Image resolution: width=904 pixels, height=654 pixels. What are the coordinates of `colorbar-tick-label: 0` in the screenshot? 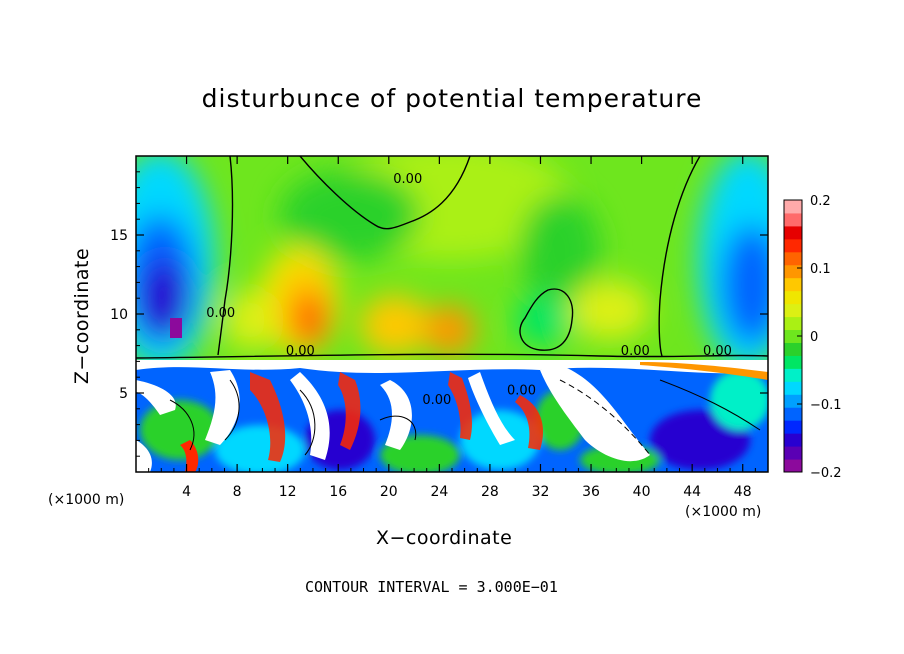 It's located at (814, 337).